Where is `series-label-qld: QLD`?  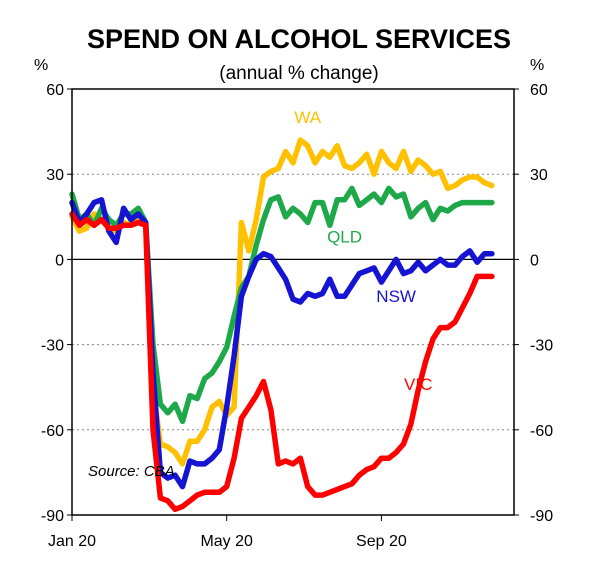
series-label-qld: QLD is located at coordinates (344, 236).